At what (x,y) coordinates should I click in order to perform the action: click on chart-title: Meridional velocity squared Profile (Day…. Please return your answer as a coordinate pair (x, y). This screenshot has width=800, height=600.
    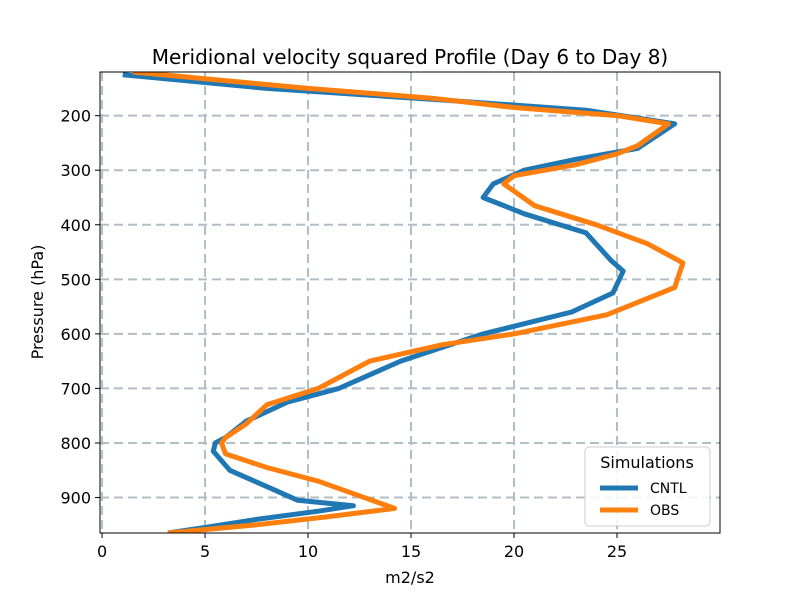
    Looking at the image, I should click on (410, 57).